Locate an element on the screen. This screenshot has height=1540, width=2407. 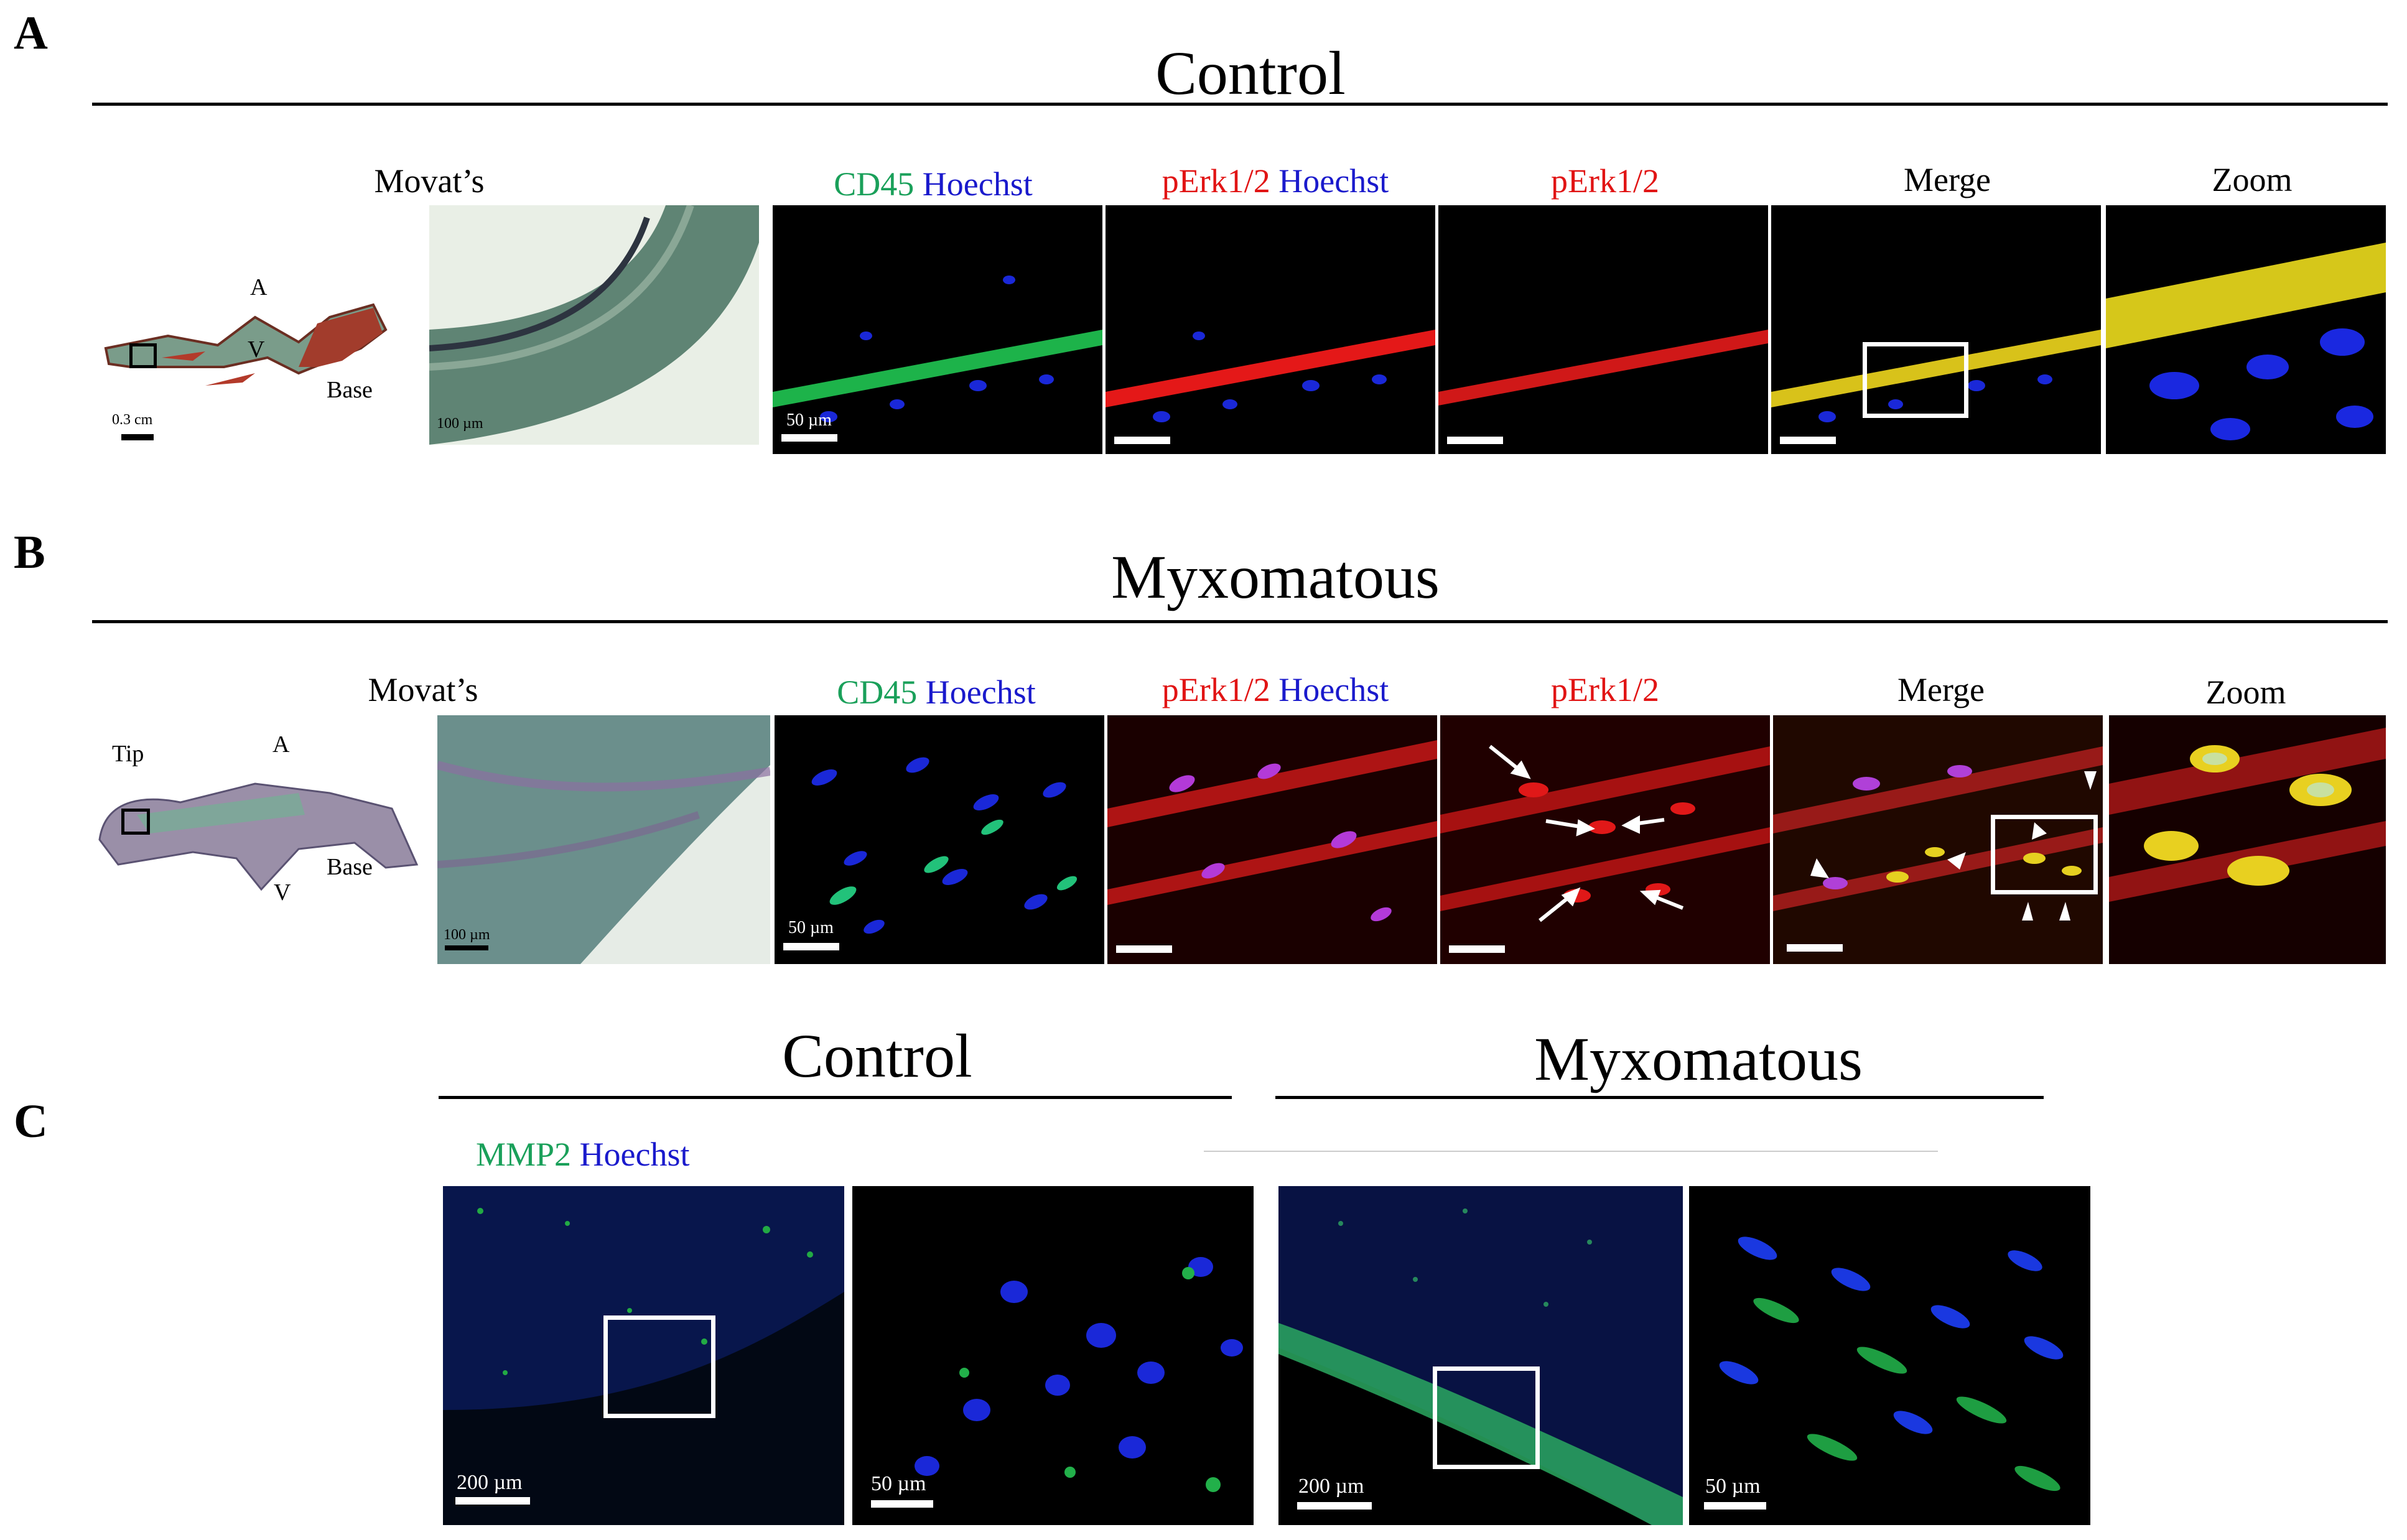
panel-a-header-merge: Merge is located at coordinates (1947, 180).